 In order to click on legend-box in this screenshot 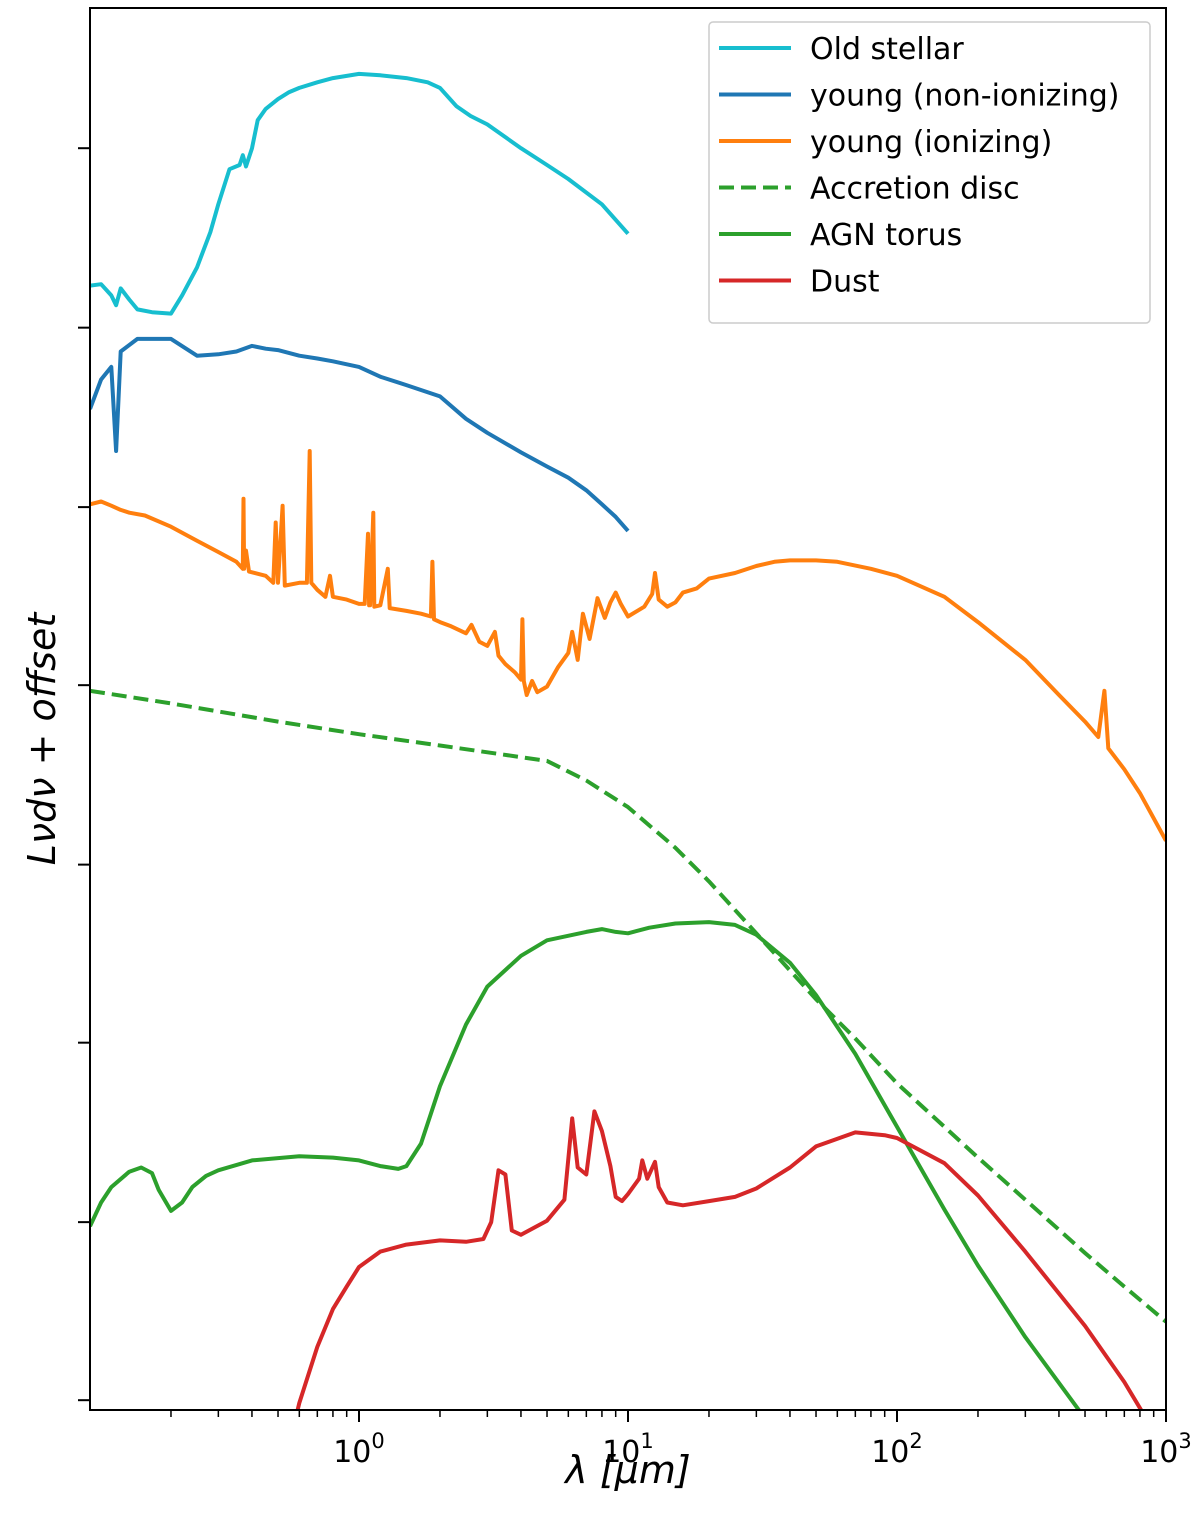, I will do `click(929, 172)`.